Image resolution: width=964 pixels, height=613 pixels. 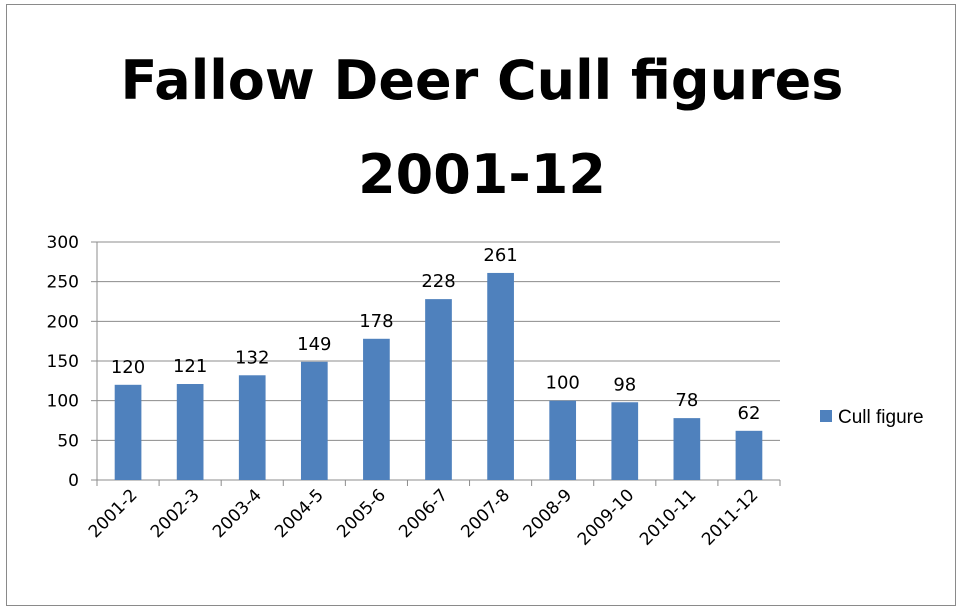 What do you see at coordinates (361, 513) in the screenshot?
I see `x-tick-label: 2005-6` at bounding box center [361, 513].